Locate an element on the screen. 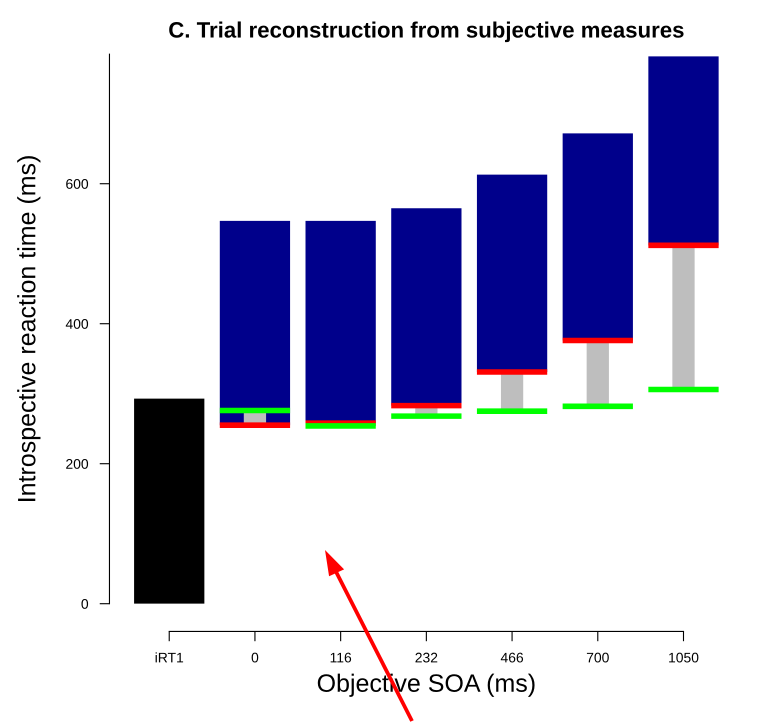 This screenshot has height=723, width=760. x-tick-label: 232 is located at coordinates (426, 657).